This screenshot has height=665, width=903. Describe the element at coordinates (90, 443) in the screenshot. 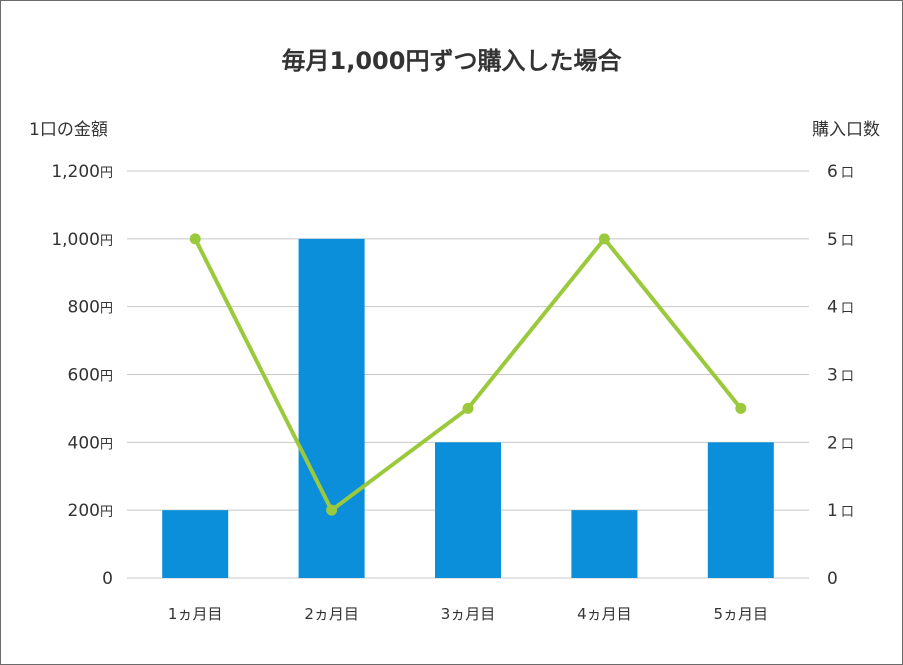

I see `y-tick-label: 400円` at that location.